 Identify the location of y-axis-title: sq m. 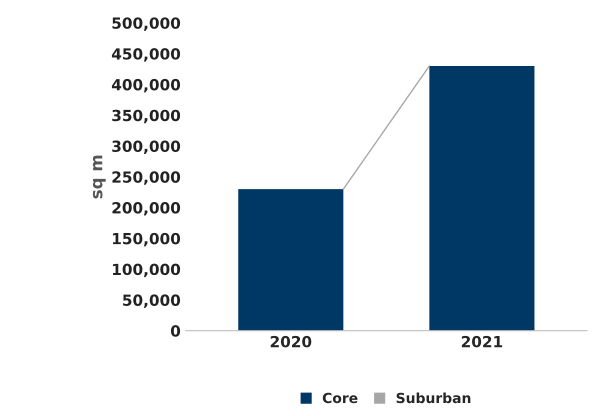
(99, 177).